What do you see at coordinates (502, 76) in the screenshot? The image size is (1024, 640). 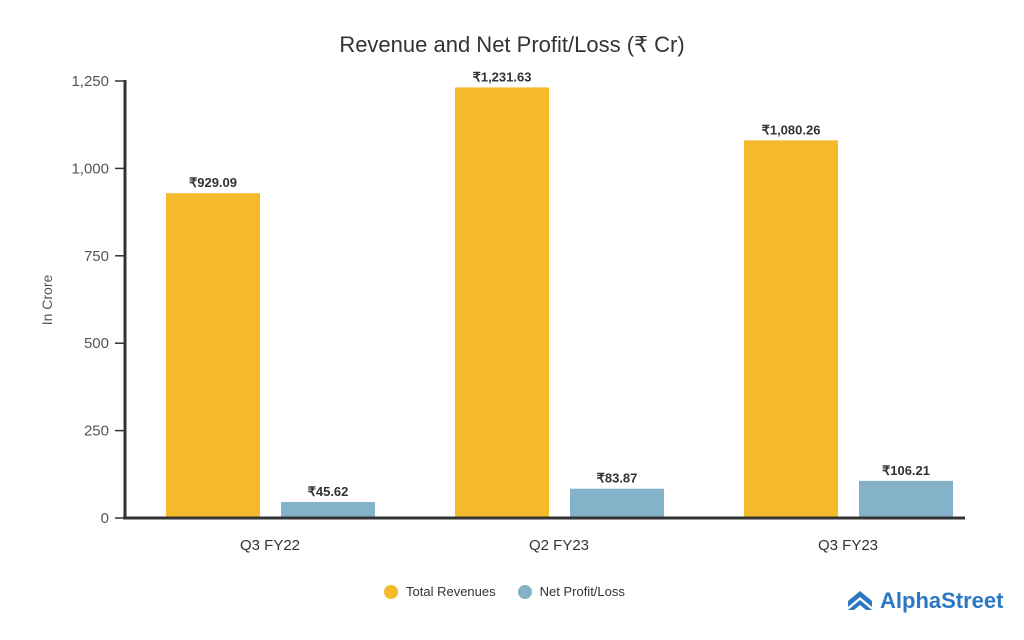 I see `data-label: ₹1,231.63` at bounding box center [502, 76].